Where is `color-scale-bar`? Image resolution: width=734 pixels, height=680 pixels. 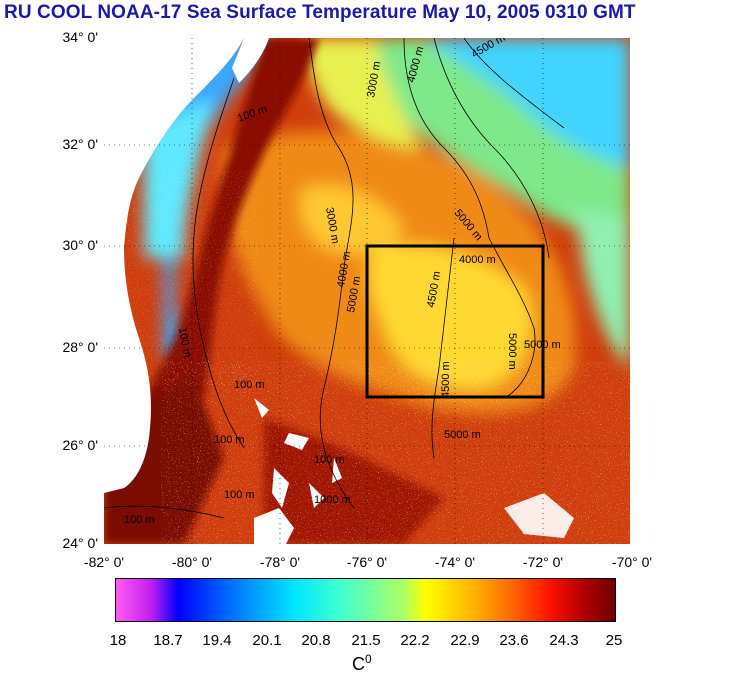
color-scale-bar is located at coordinates (365, 600).